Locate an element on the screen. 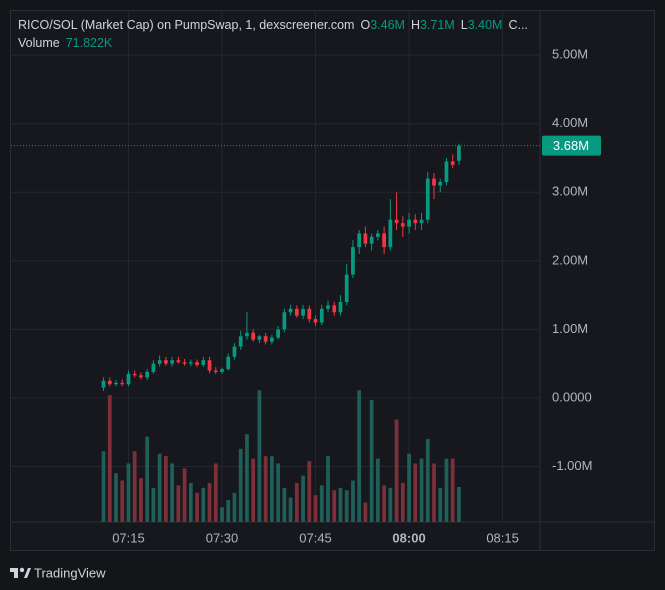  tradingview-logo: TradingView is located at coordinates (58, 572).